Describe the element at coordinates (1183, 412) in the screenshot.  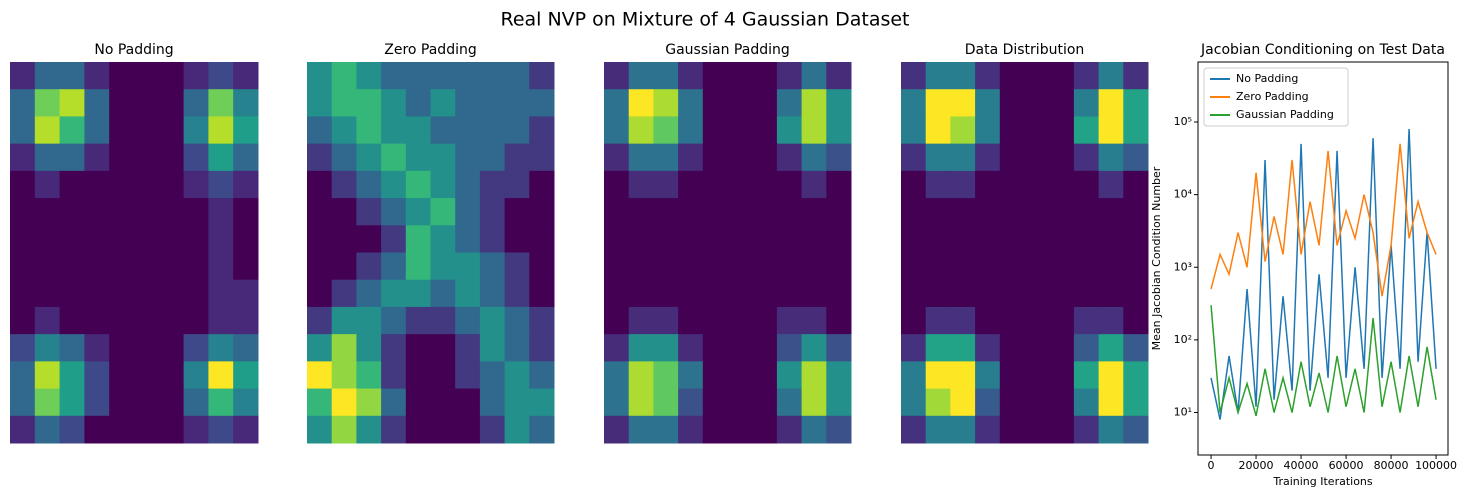
I see `y-tick-label: 10¹` at that location.